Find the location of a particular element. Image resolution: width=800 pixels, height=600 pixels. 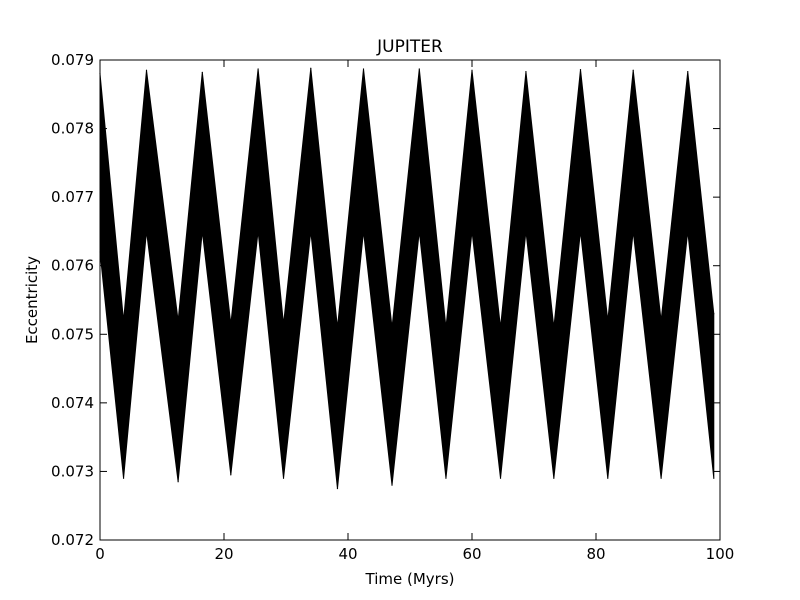

y-tick-label: 0.079 is located at coordinates (72, 60).